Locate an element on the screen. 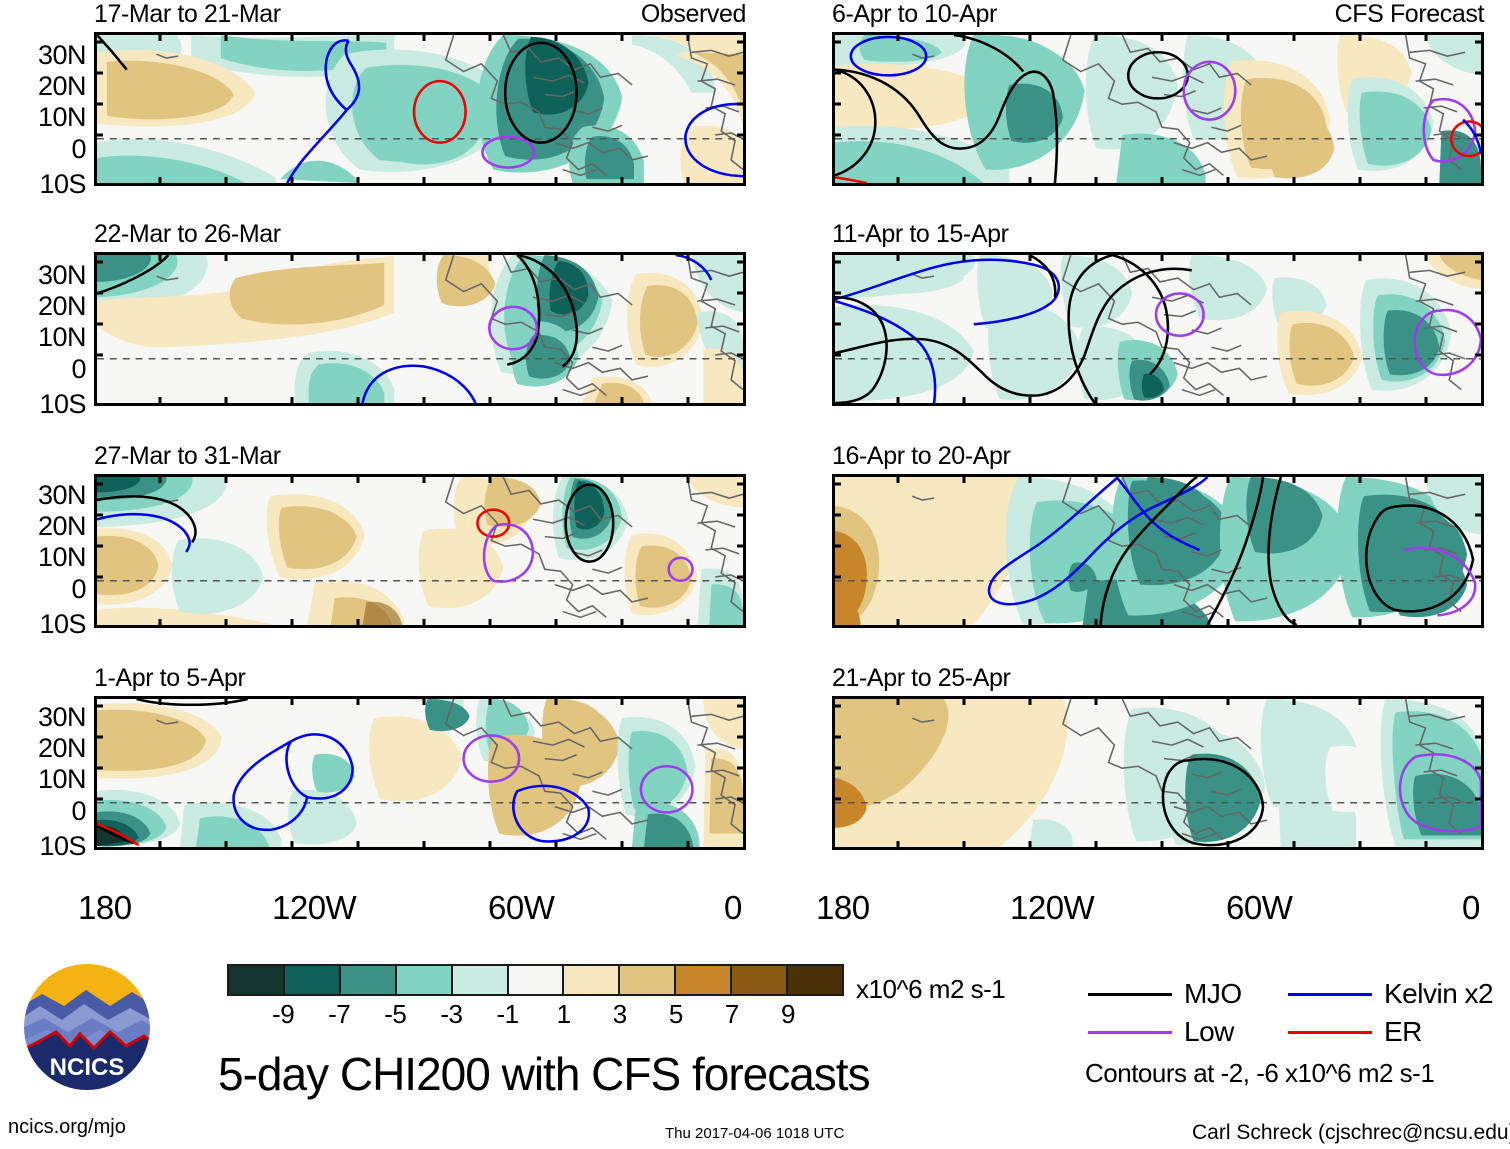 The height and width of the screenshot is (1149, 1510). legend-entry-er: ER is located at coordinates (1355, 1032).